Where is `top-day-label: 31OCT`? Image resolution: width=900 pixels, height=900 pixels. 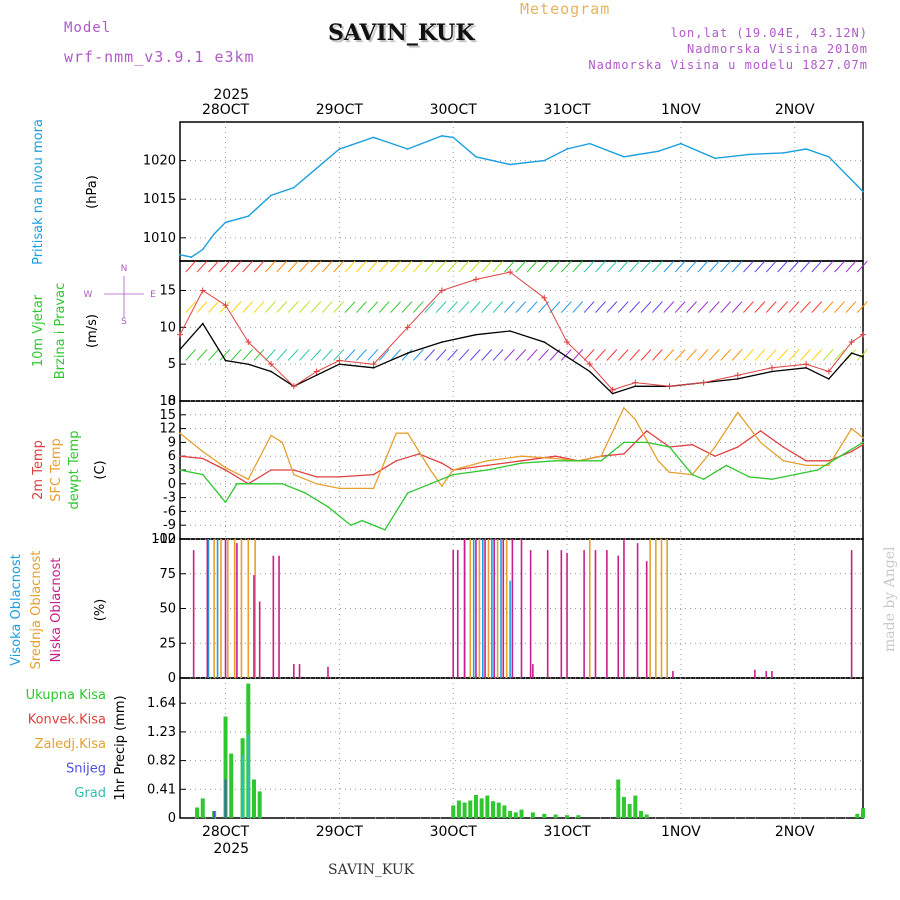 top-day-label: 31OCT is located at coordinates (567, 110).